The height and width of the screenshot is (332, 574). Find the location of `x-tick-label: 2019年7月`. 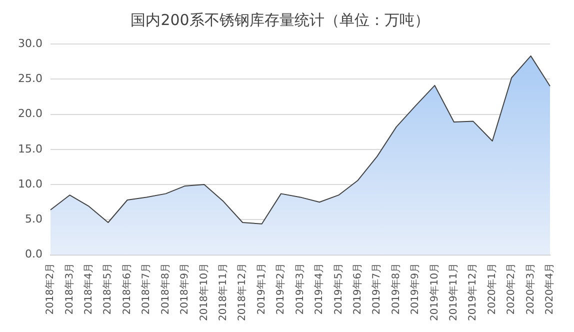

x-tick-label: 2019年7月 is located at coordinates (376, 288).